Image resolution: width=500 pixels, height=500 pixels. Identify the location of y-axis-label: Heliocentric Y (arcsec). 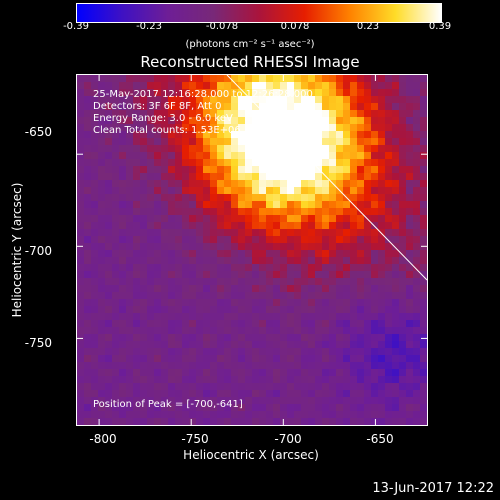
(17, 250).